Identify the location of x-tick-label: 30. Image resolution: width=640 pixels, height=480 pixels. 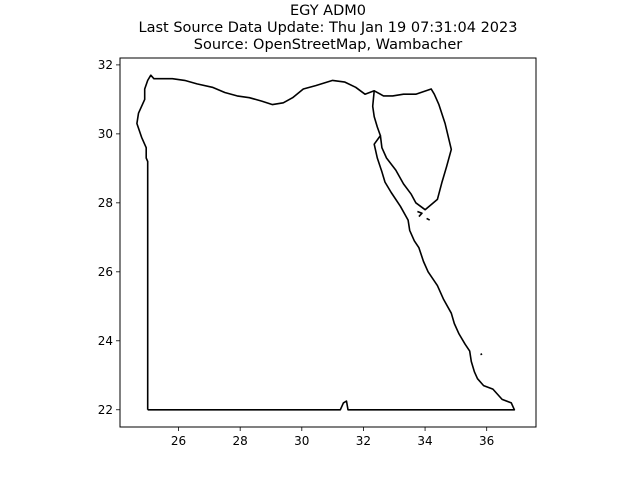
(301, 441).